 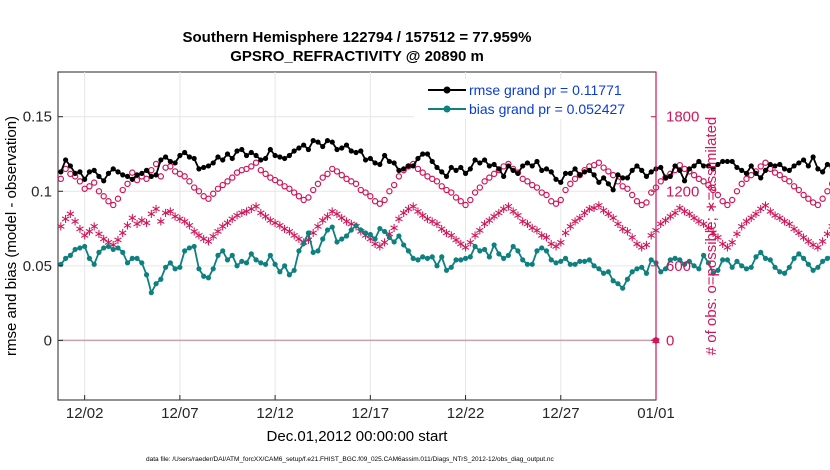 I want to click on assimilated-point-22: ∗, so click(x=165, y=213).